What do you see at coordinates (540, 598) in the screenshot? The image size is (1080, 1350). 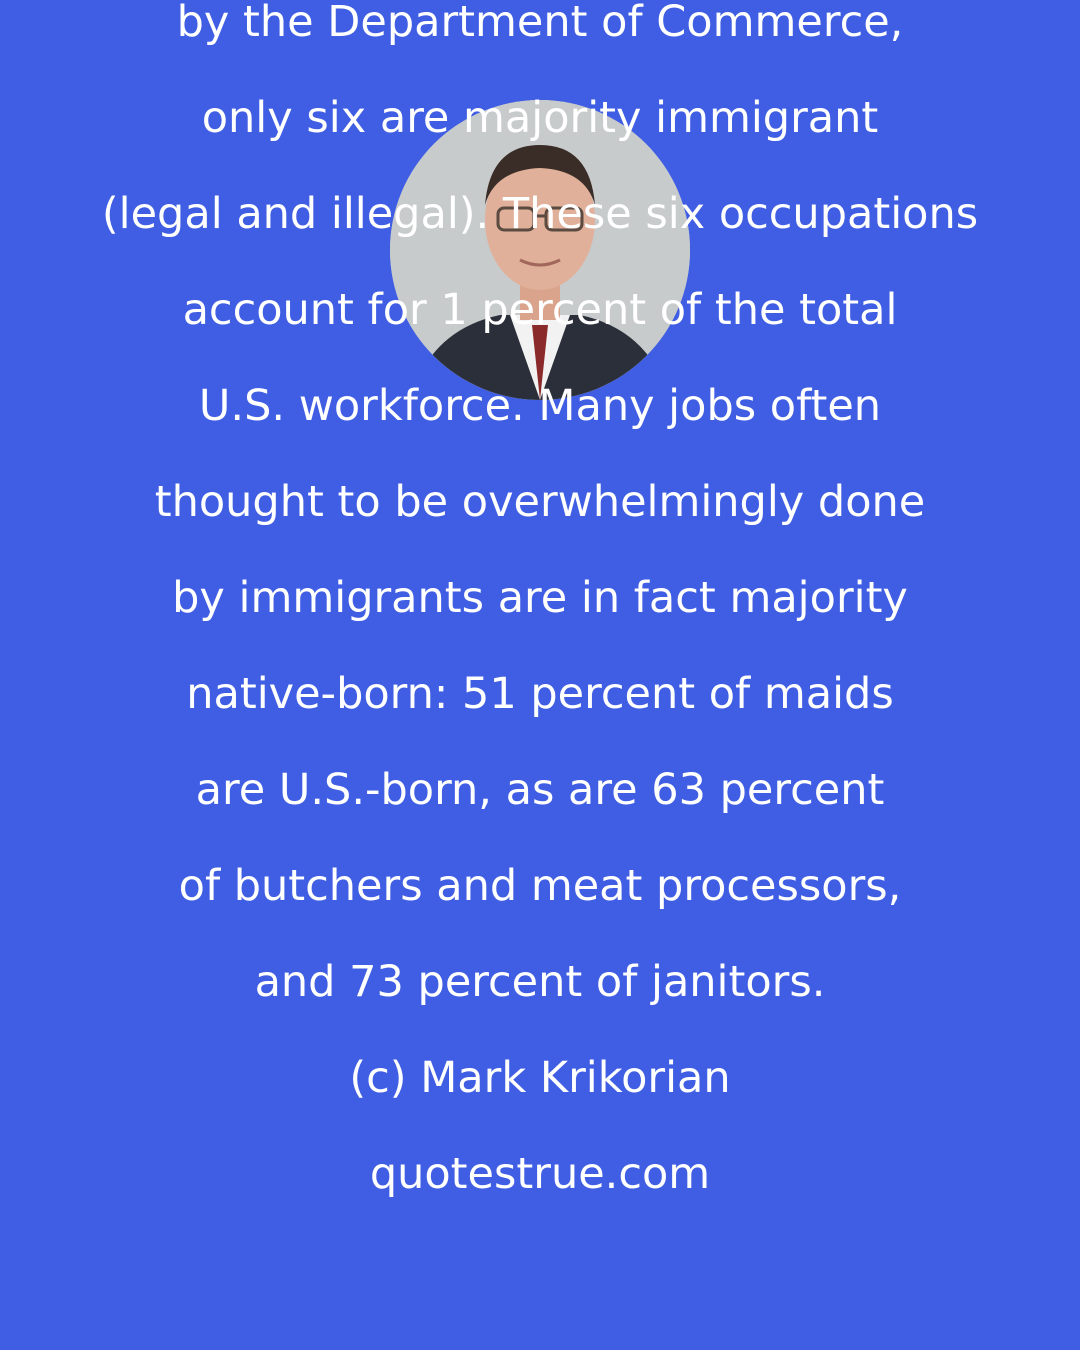 I see `quote-line: by immigrants are in fact majority` at bounding box center [540, 598].